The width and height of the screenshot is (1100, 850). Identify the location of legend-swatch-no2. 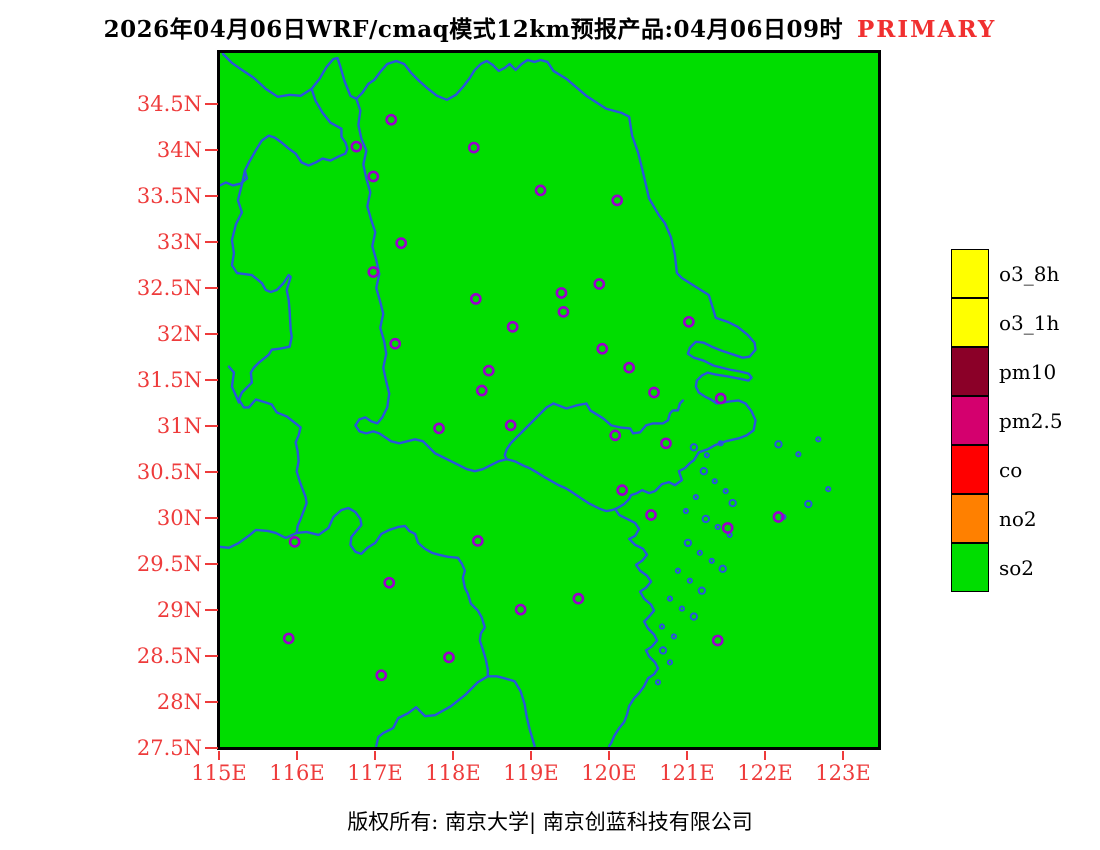
(970, 518).